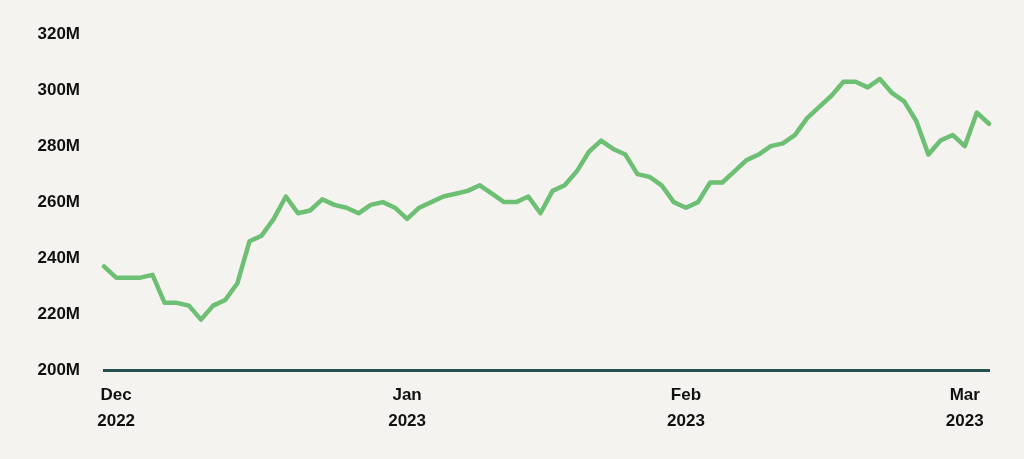  Describe the element at coordinates (58, 145) in the screenshot. I see `y-tick-label: 280M` at that location.